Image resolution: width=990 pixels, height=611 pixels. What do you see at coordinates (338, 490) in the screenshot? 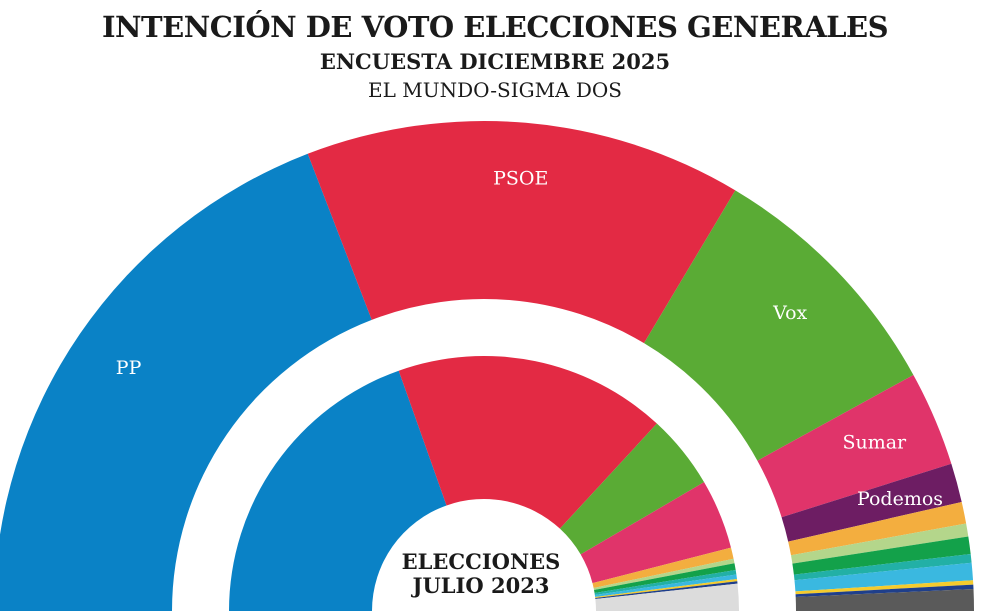
I see `inner-segment-pp` at bounding box center [338, 490].